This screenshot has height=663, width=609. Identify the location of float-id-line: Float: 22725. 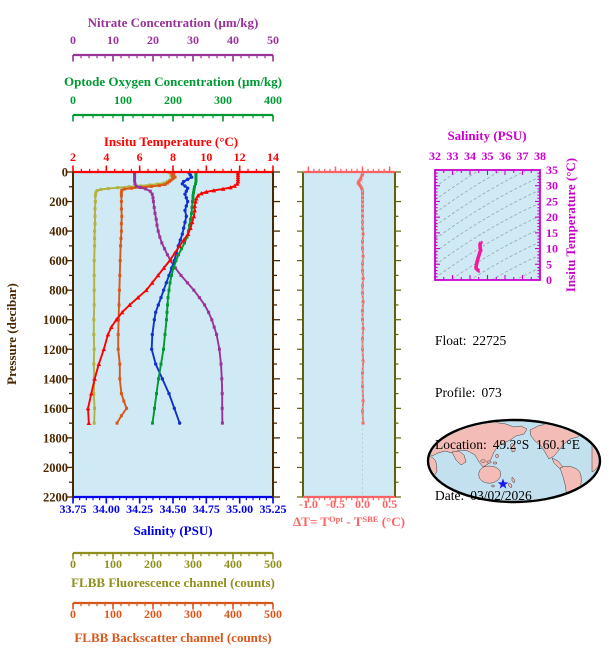
(471, 341).